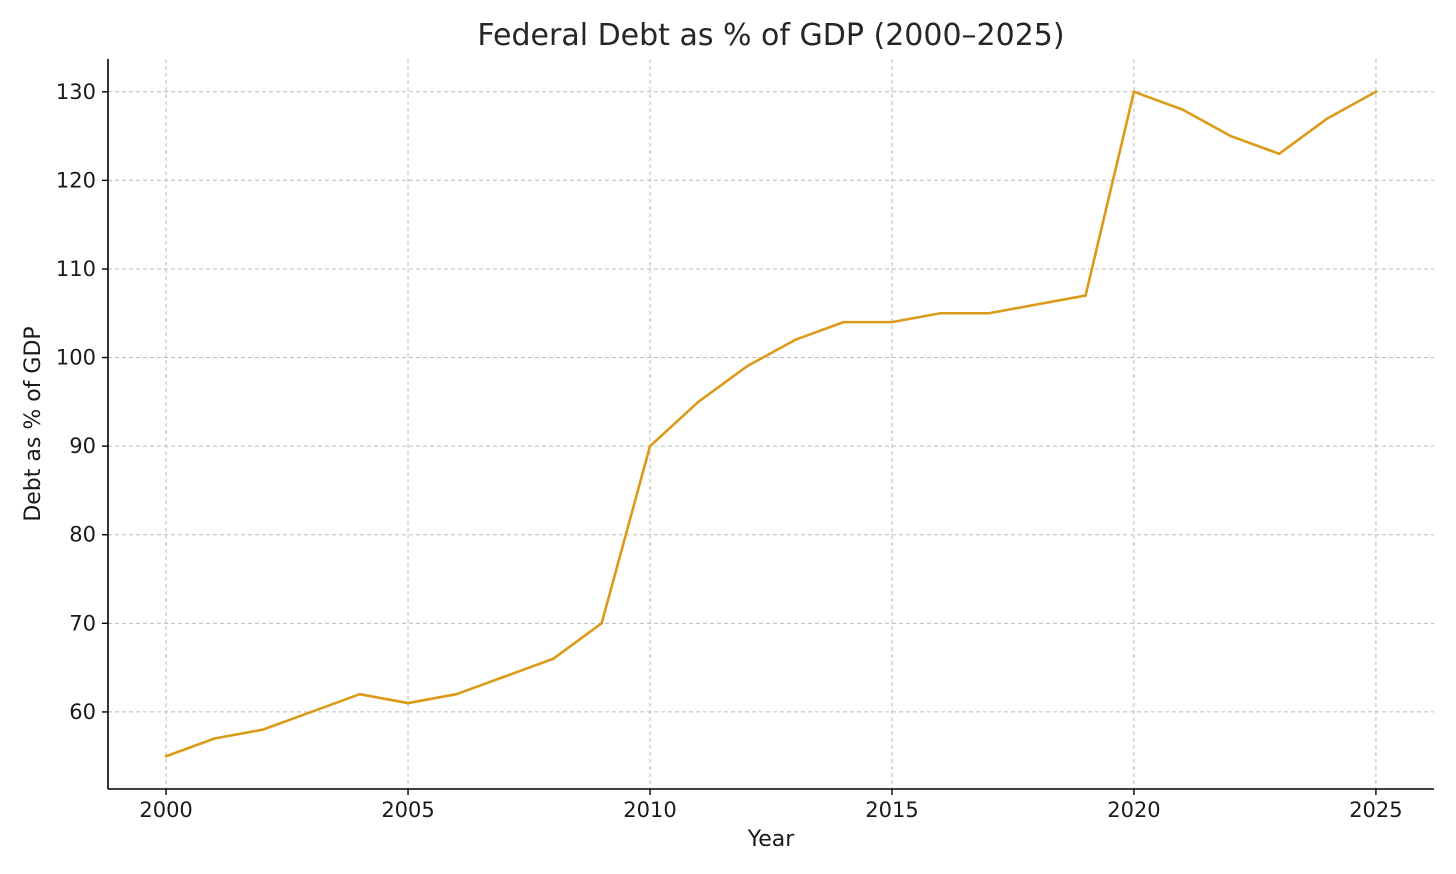  I want to click on x-tick-label-2005: 2005, so click(407, 810).